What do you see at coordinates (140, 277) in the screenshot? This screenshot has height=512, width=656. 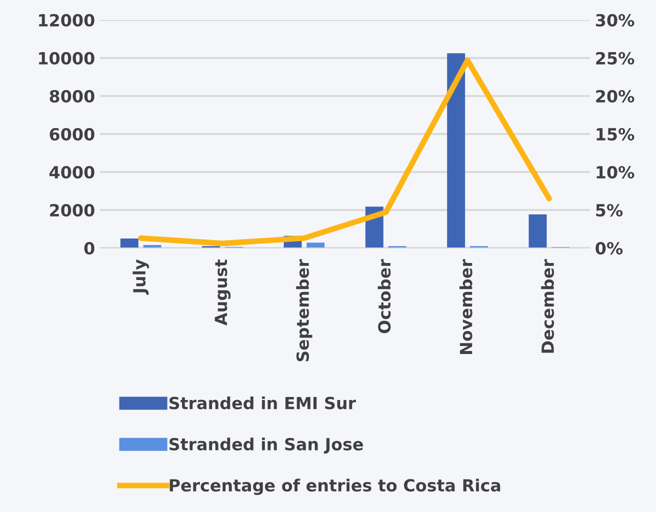 I see `x-tick-label: July` at bounding box center [140, 277].